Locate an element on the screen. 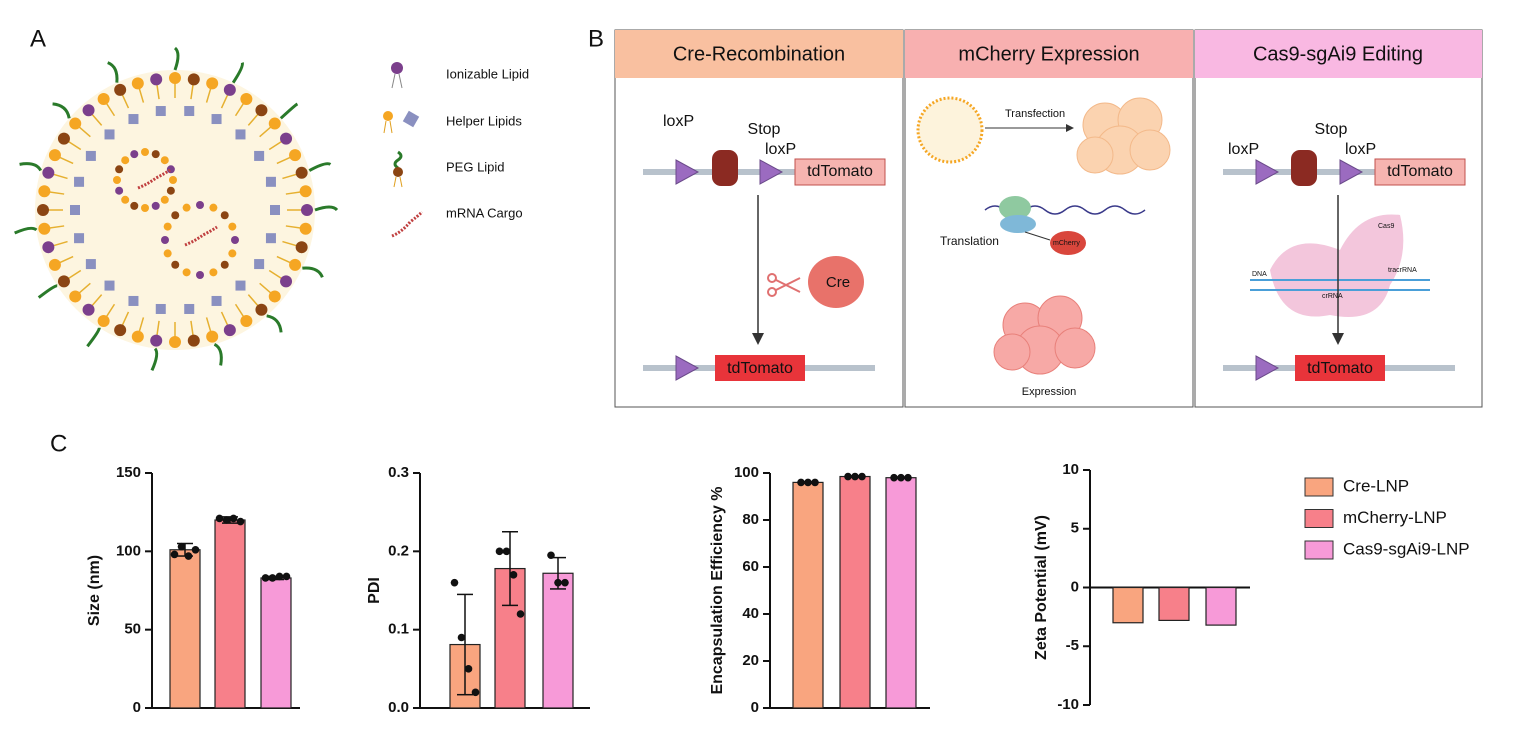  y-tick-label: 0.1 is located at coordinates (398, 629).